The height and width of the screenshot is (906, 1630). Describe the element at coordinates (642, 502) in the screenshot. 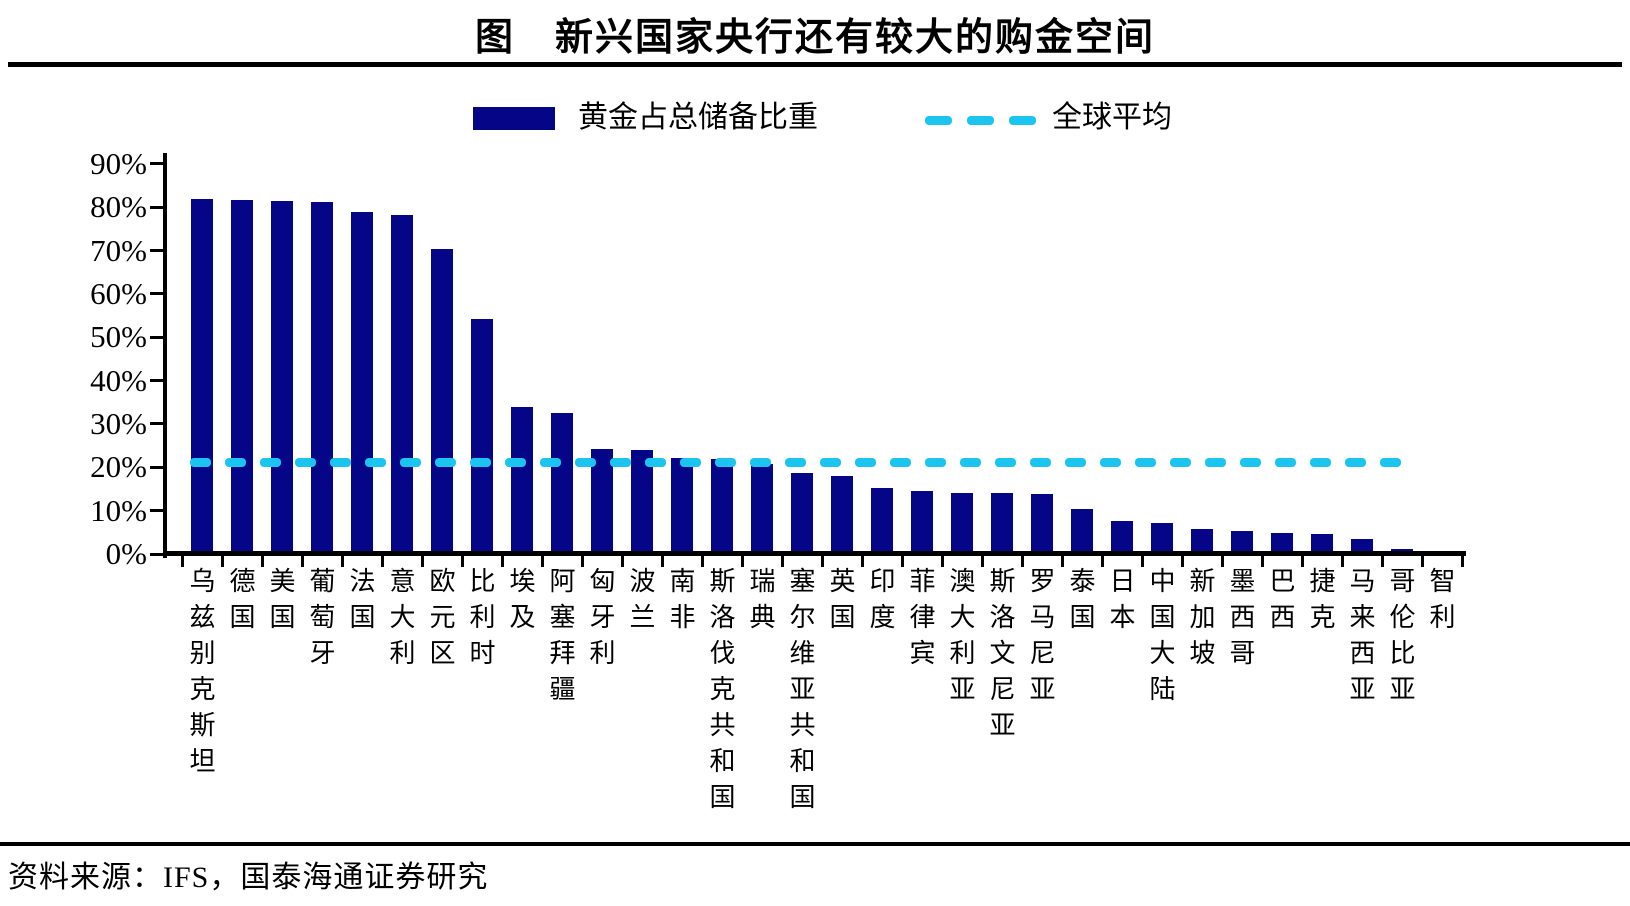

I see `bar-波兰` at that location.